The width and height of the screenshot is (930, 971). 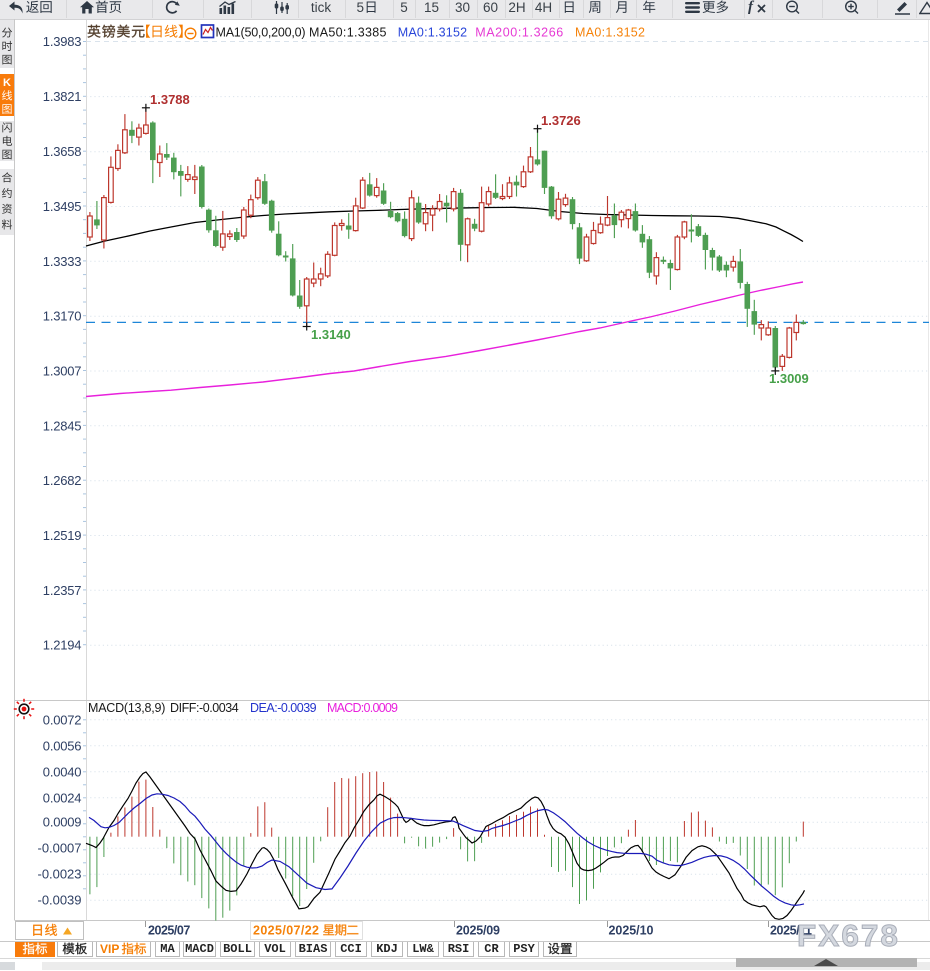 What do you see at coordinates (60, 848) in the screenshot?
I see `svg-text: -0.0007` at bounding box center [60, 848].